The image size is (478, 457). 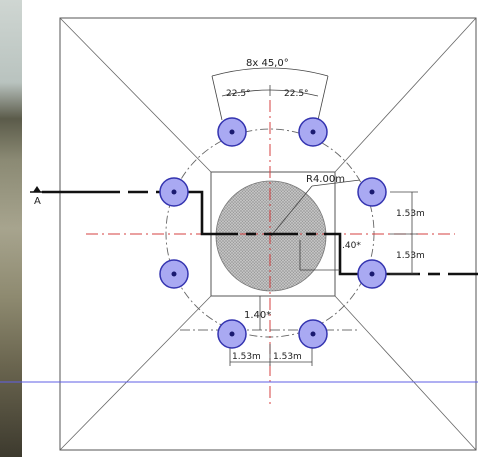 What do you see at coordinates (11, 228) in the screenshot?
I see `photo-background` at bounding box center [11, 228].